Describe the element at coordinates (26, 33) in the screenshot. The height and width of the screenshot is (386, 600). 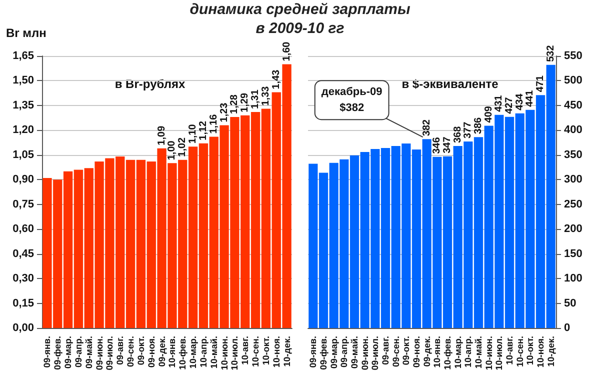
I see `y-axis-title: Br млн` at that location.